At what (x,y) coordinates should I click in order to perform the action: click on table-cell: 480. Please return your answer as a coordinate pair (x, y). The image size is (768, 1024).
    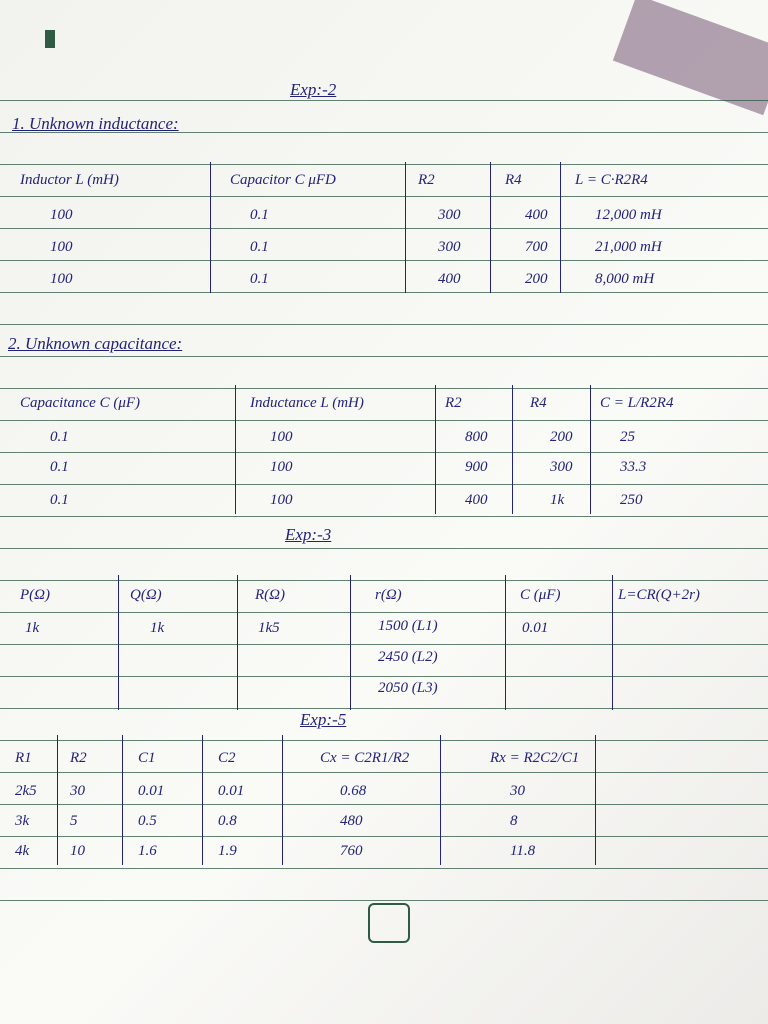
    Looking at the image, I should click on (351, 821).